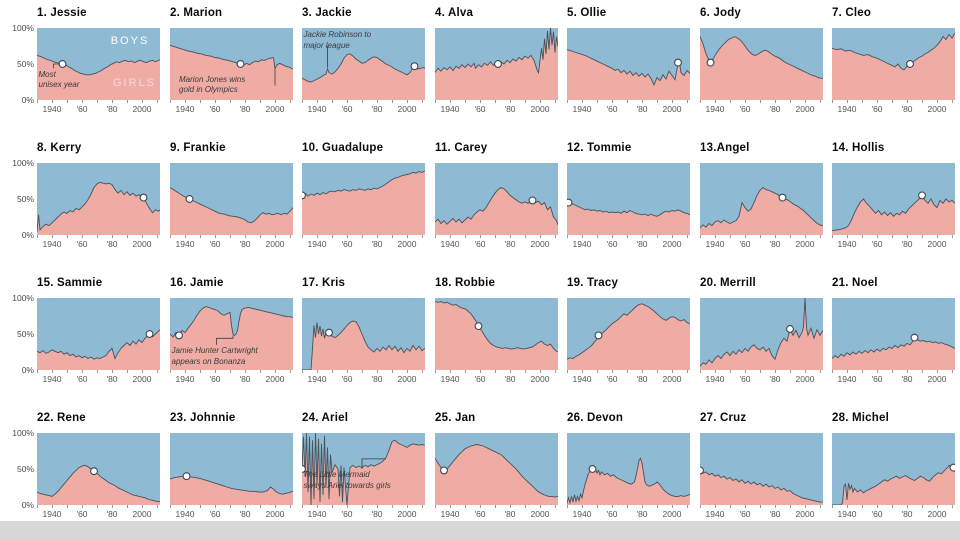 This screenshot has height=540, width=960. What do you see at coordinates (628, 334) in the screenshot?
I see `chart-plot-tracy` at bounding box center [628, 334].